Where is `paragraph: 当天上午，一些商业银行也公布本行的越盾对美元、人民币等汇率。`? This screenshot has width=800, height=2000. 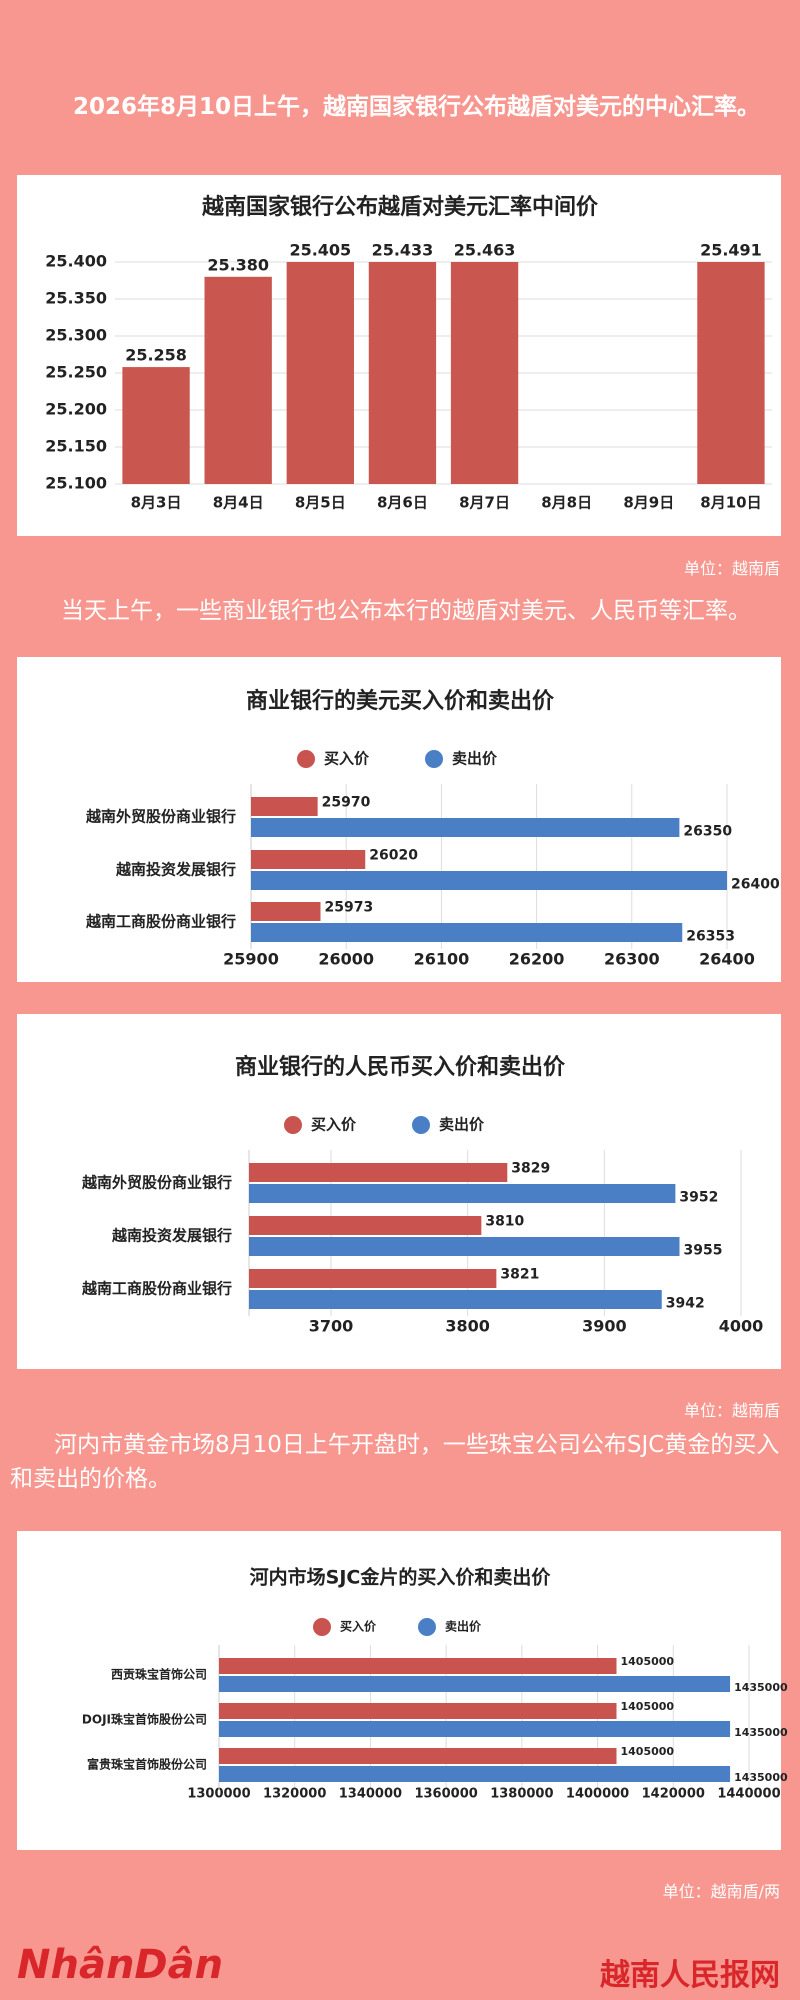
paragraph: 当天上午，一些商业银行也公布本行的越盾对美元、人民币等汇率。 is located at coordinates (406, 611).